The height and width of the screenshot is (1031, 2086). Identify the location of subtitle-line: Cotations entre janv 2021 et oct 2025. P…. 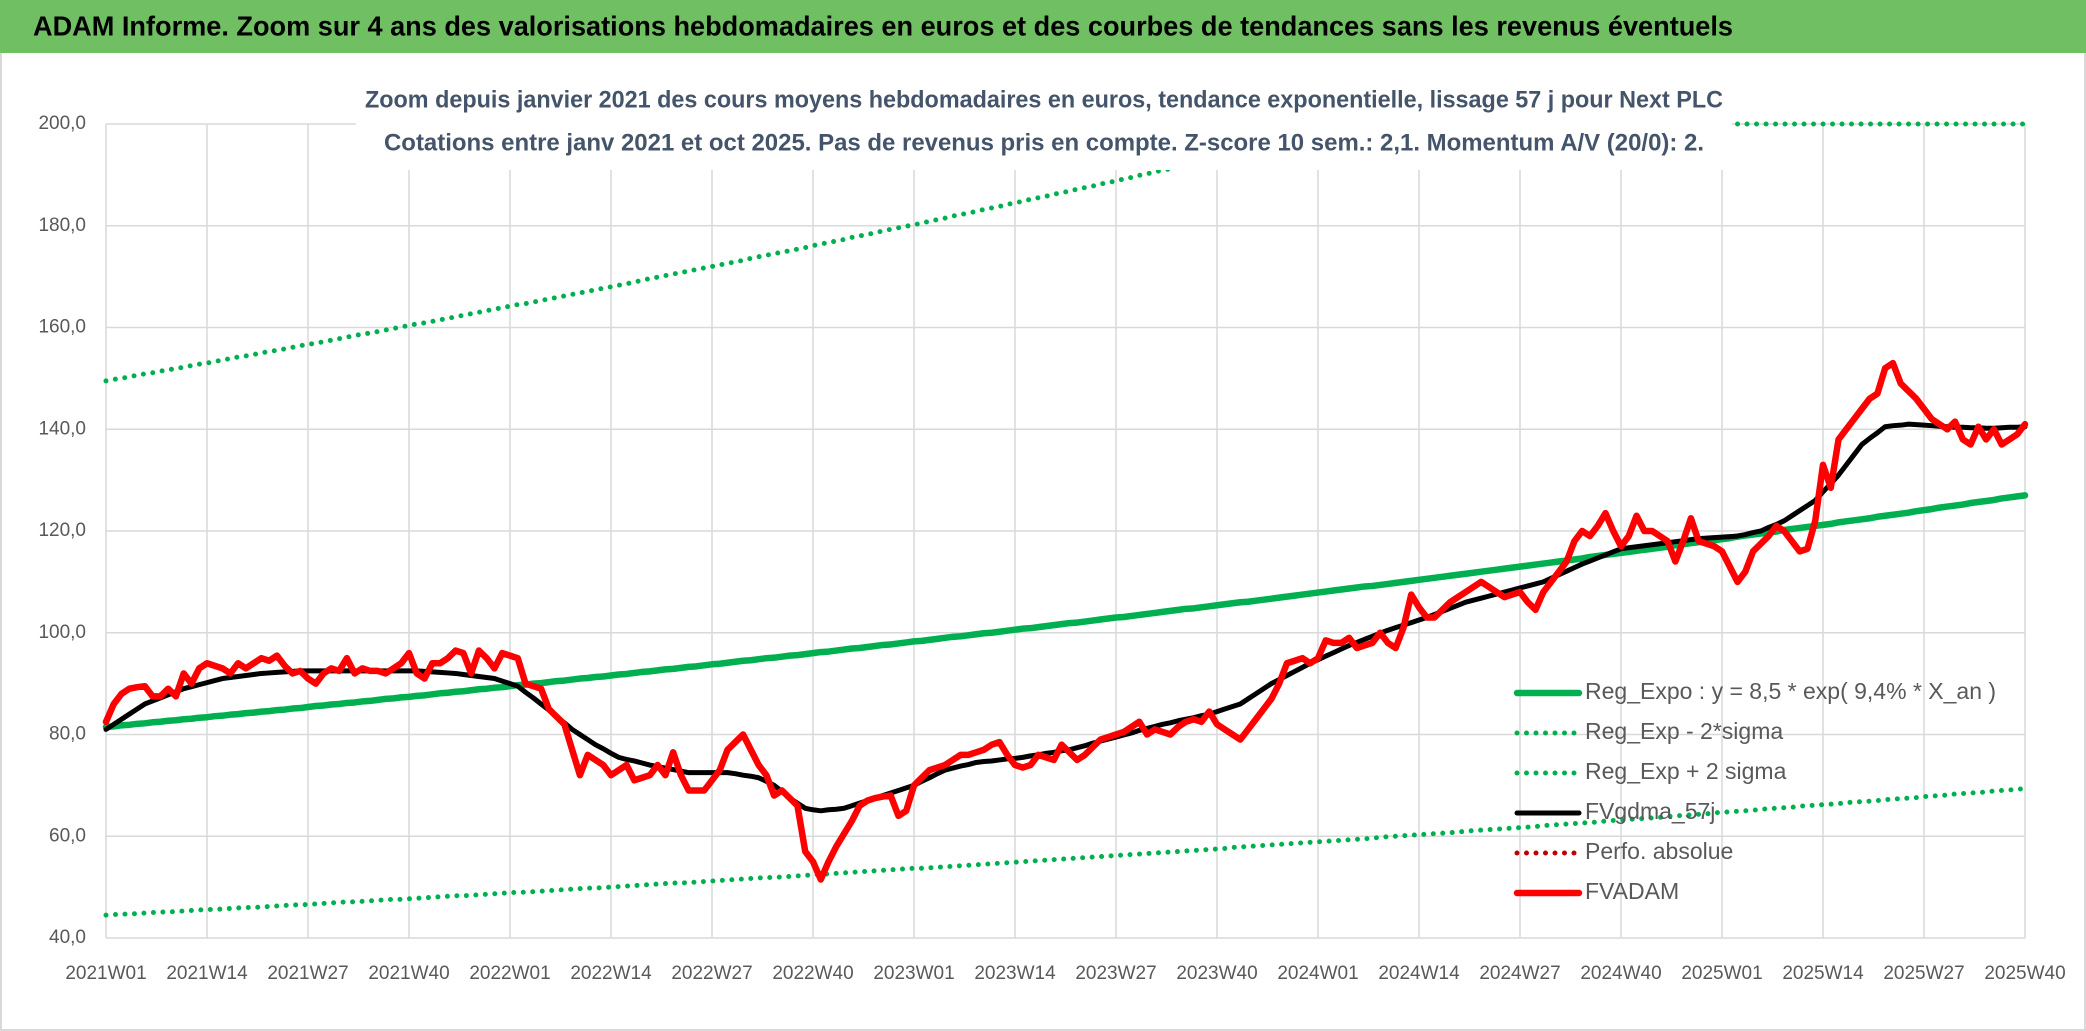
(1044, 142).